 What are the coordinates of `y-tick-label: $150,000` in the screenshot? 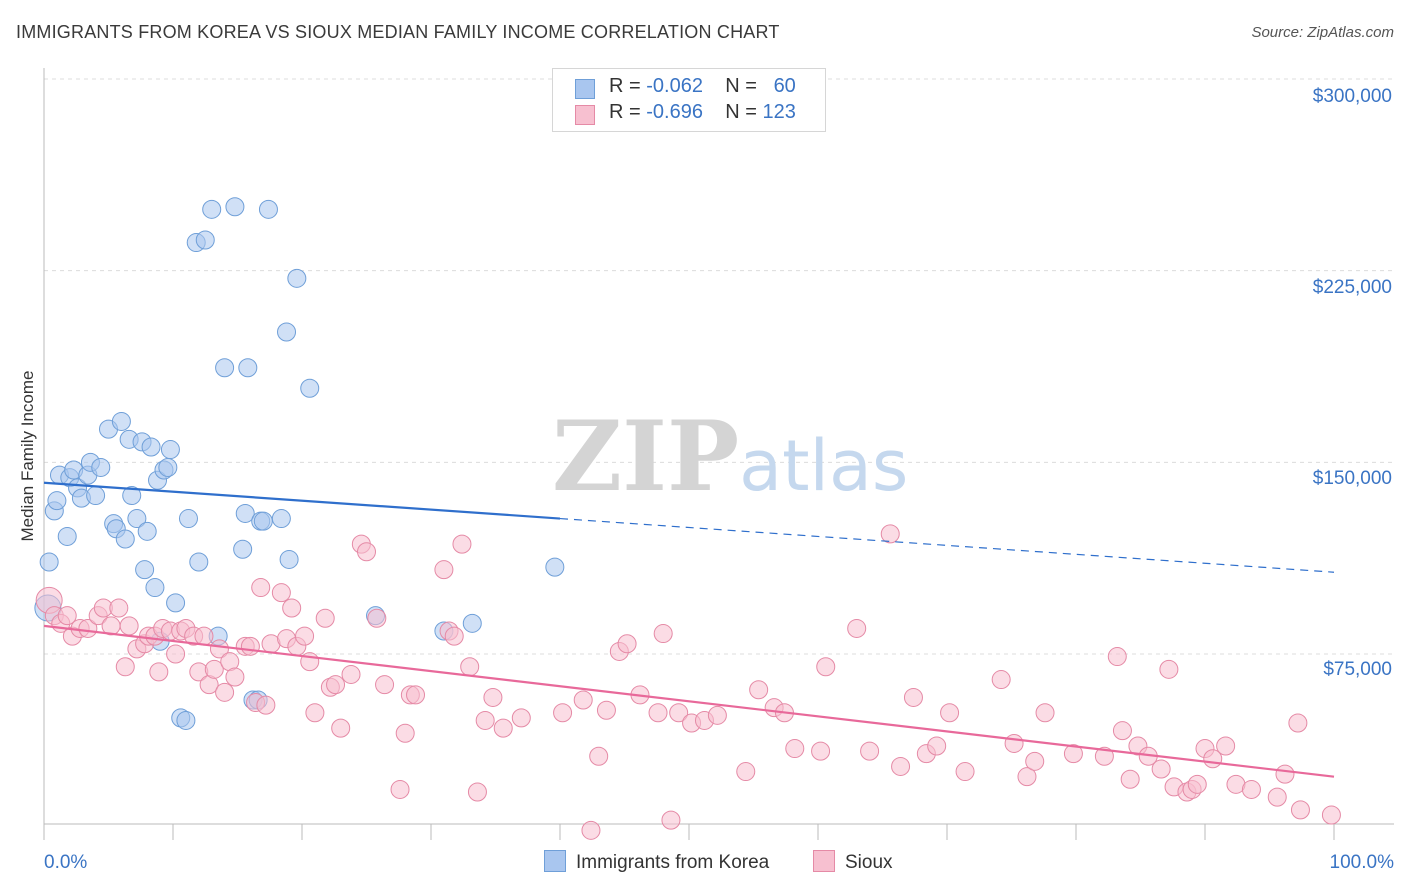 It's located at (1352, 478).